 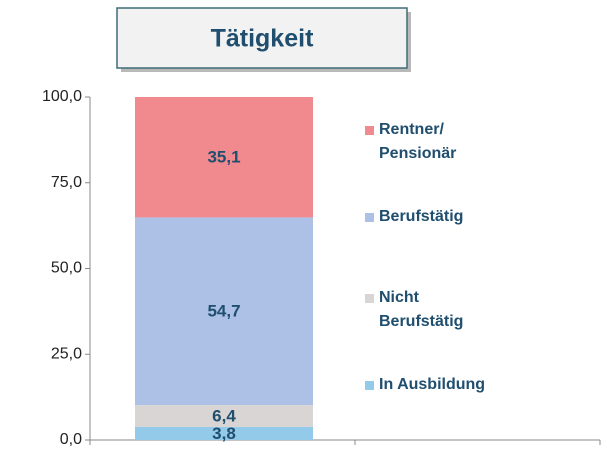 I want to click on value-label: 3,8, so click(x=224, y=433).